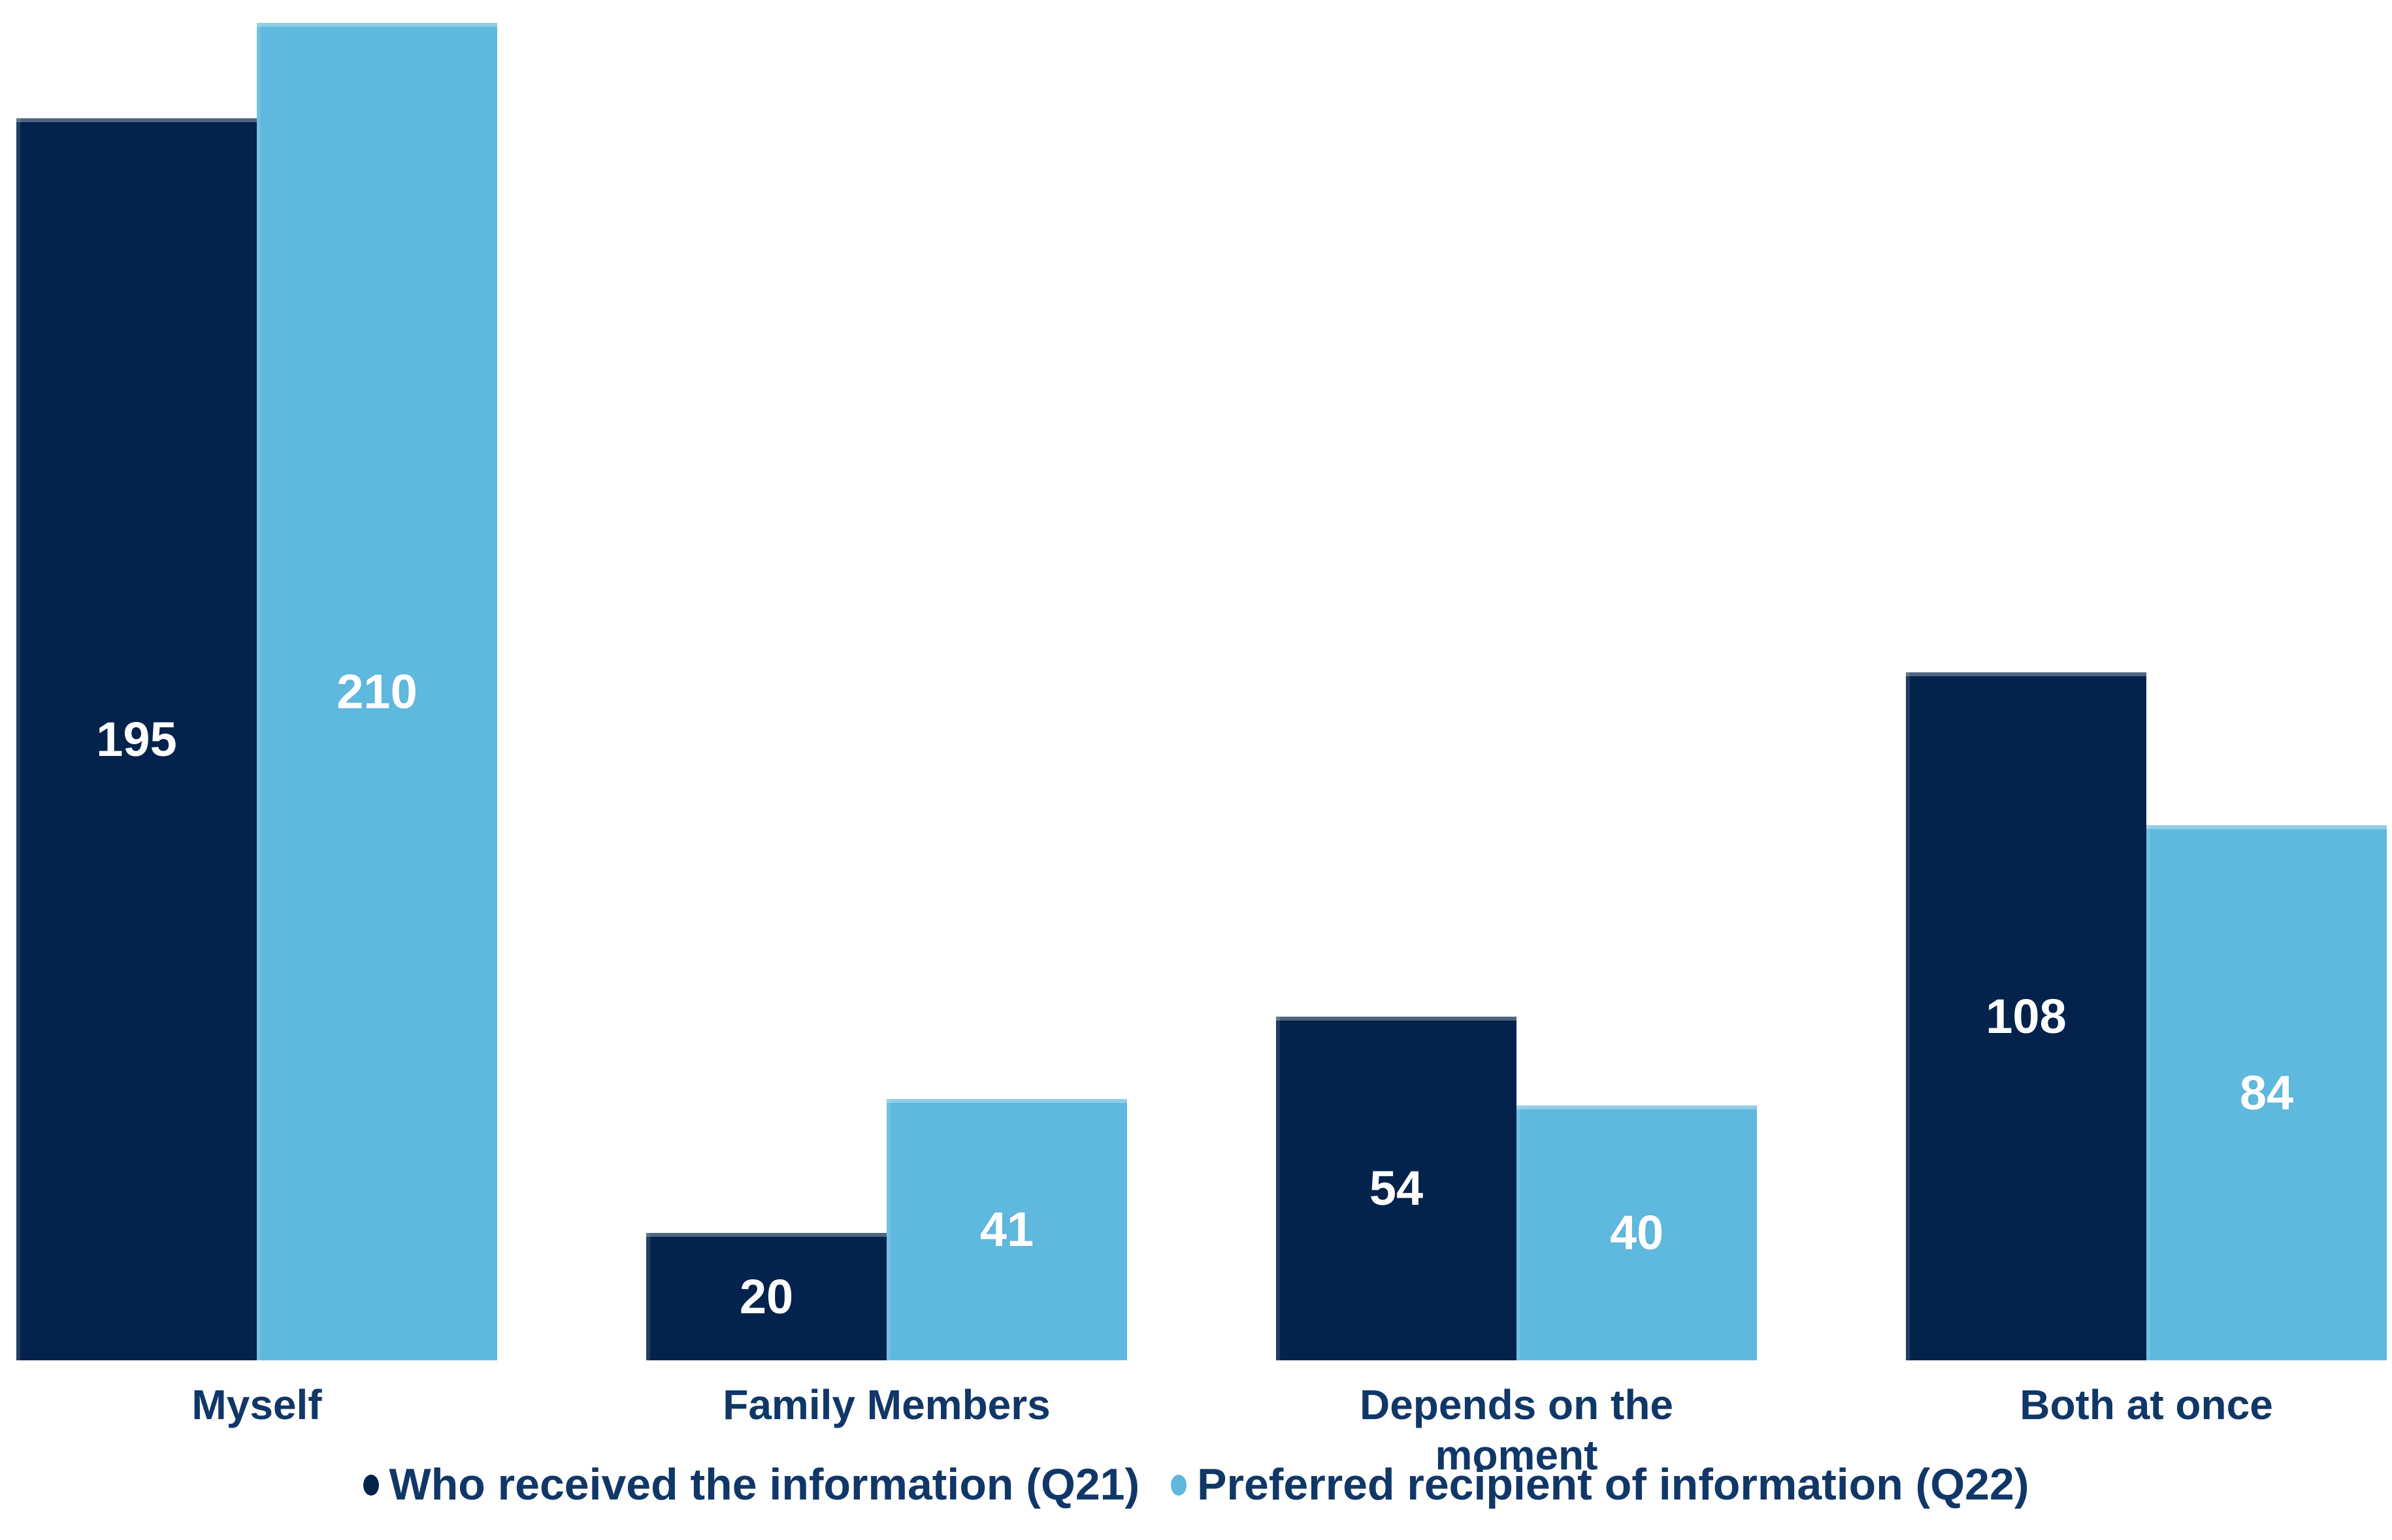  I want to click on bar-series2-myself: 210, so click(377, 691).